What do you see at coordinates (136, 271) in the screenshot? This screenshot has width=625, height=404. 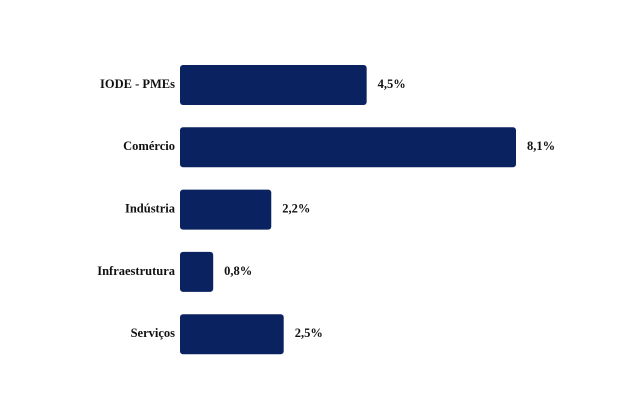 I see `category-label: Infraestrutura` at bounding box center [136, 271].